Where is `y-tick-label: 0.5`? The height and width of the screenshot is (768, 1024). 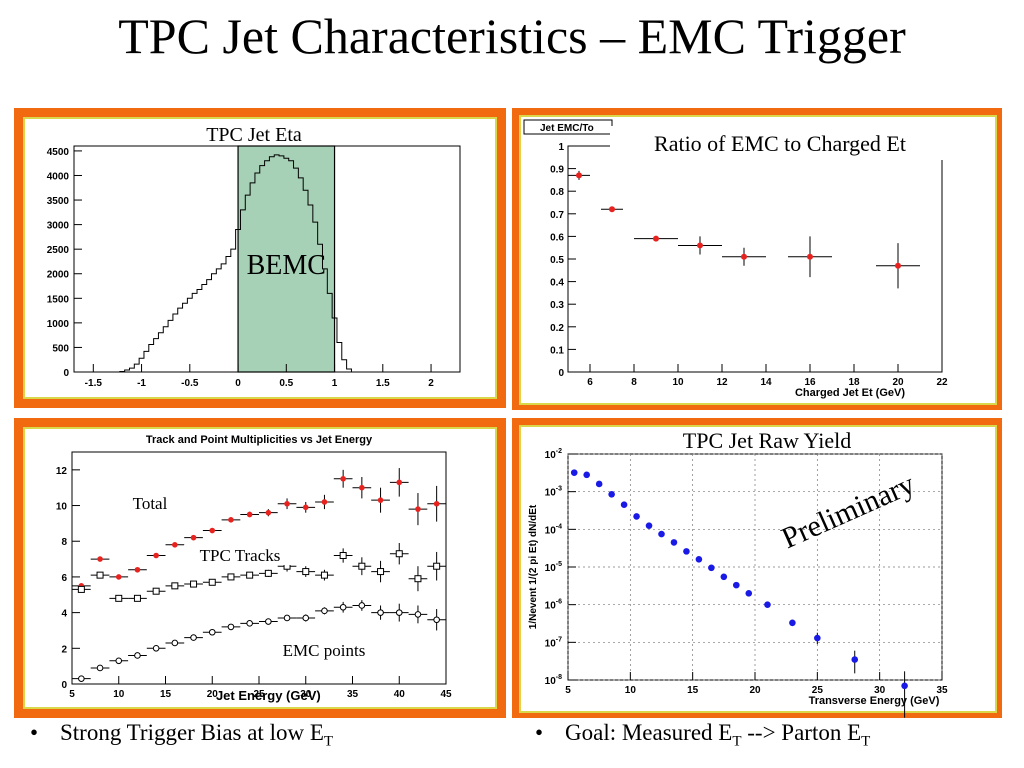 y-tick-label: 0.5 is located at coordinates (557, 260).